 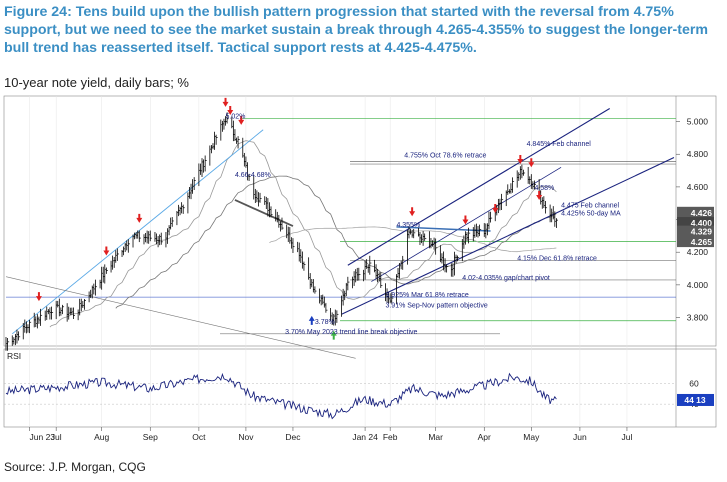 What do you see at coordinates (506, 278) in the screenshot?
I see `annotation-label: 4.02-4.035% gap/chart pivot` at bounding box center [506, 278].